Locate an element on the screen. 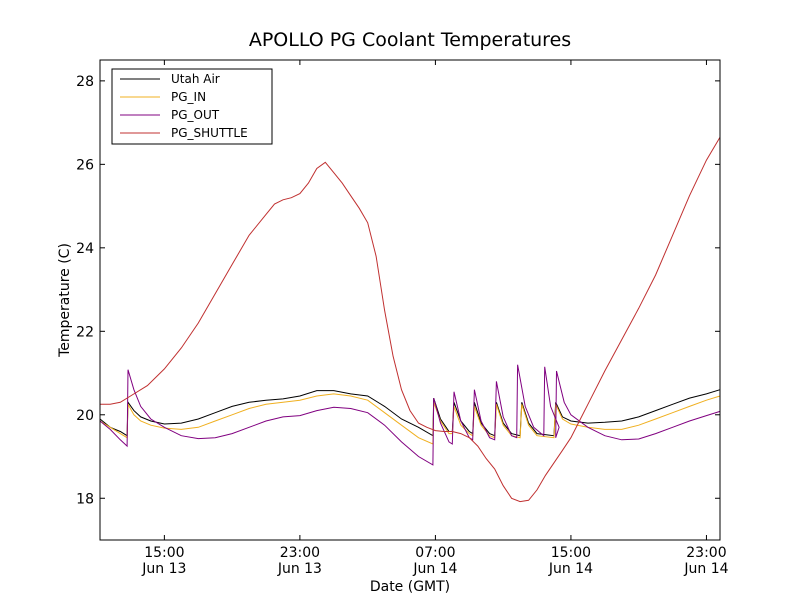 The image size is (800, 600). series-line-pg-in is located at coordinates (410, 419).